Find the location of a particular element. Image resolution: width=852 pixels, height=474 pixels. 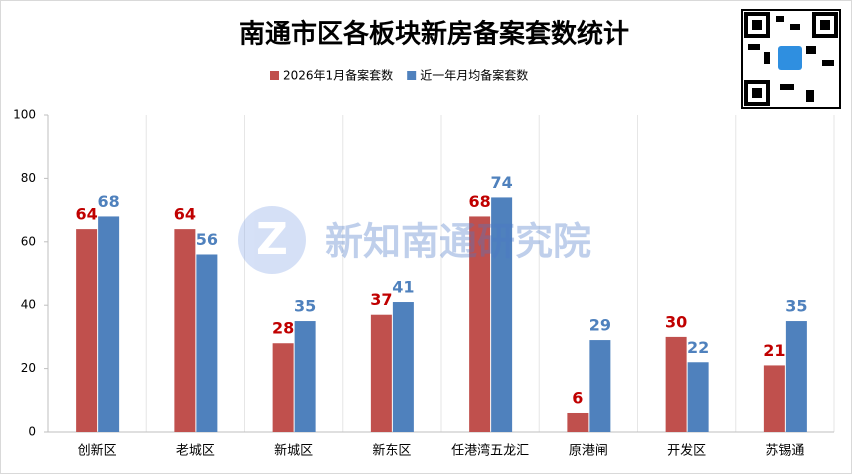

chart-title: 南通市区各板块新房备案套数统计 is located at coordinates (434, 34).